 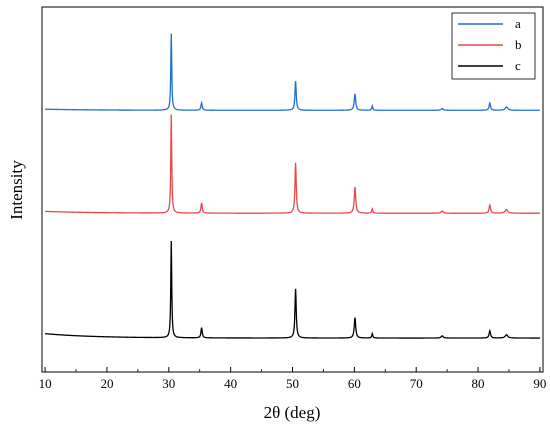 I want to click on x-tick-label: 20, so click(x=106, y=383).